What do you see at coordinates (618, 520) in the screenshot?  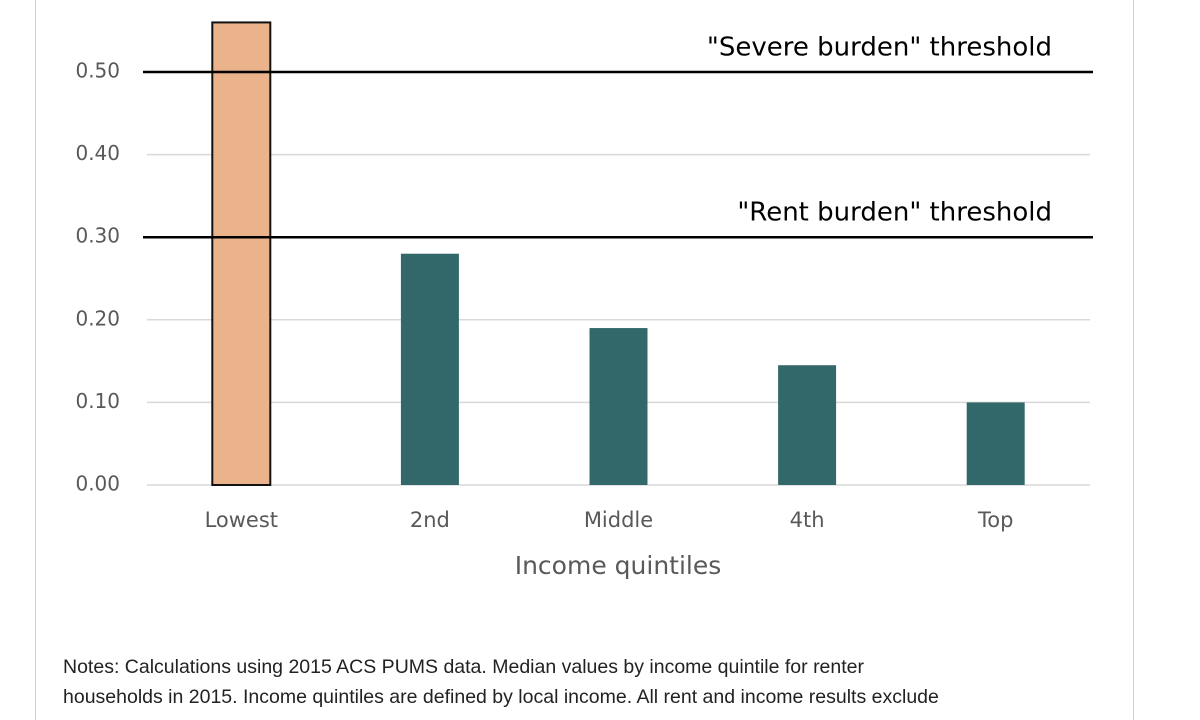 I see `x-tick-label: Middle` at bounding box center [618, 520].